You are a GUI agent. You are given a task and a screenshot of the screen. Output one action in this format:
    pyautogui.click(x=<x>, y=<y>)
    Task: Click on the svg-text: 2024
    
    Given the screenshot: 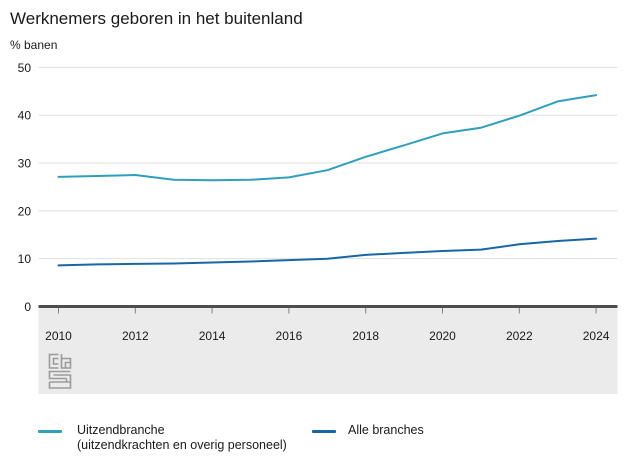 What is the action you would take?
    pyautogui.click(x=596, y=336)
    